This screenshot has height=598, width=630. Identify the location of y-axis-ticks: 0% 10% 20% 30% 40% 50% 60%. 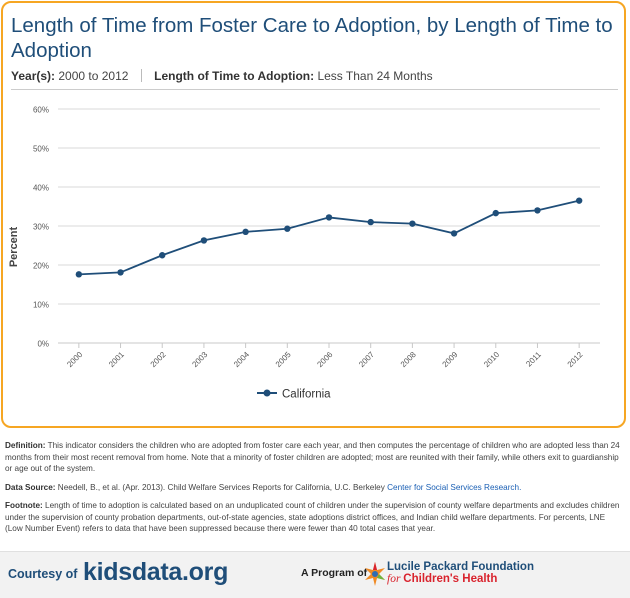
(41, 227).